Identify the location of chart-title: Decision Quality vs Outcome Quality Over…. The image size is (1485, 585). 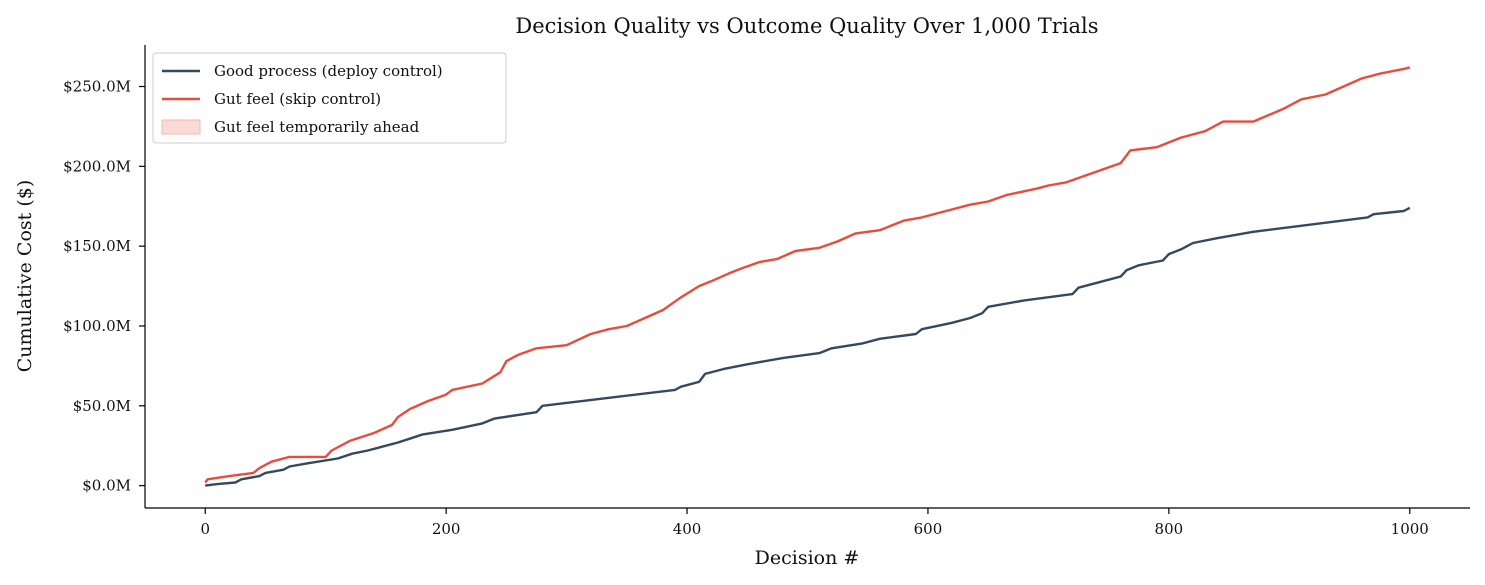
(806, 26).